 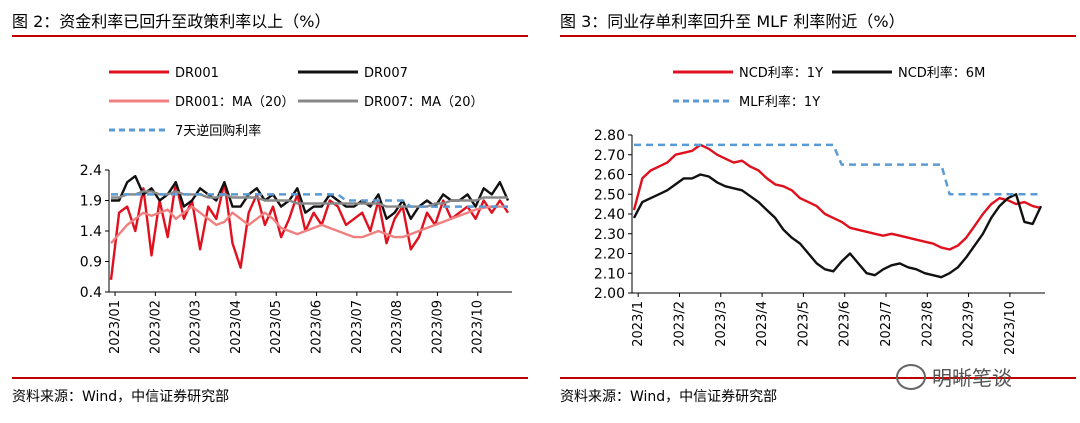 I want to click on x-tick-label: 2023/4, so click(x=762, y=324).